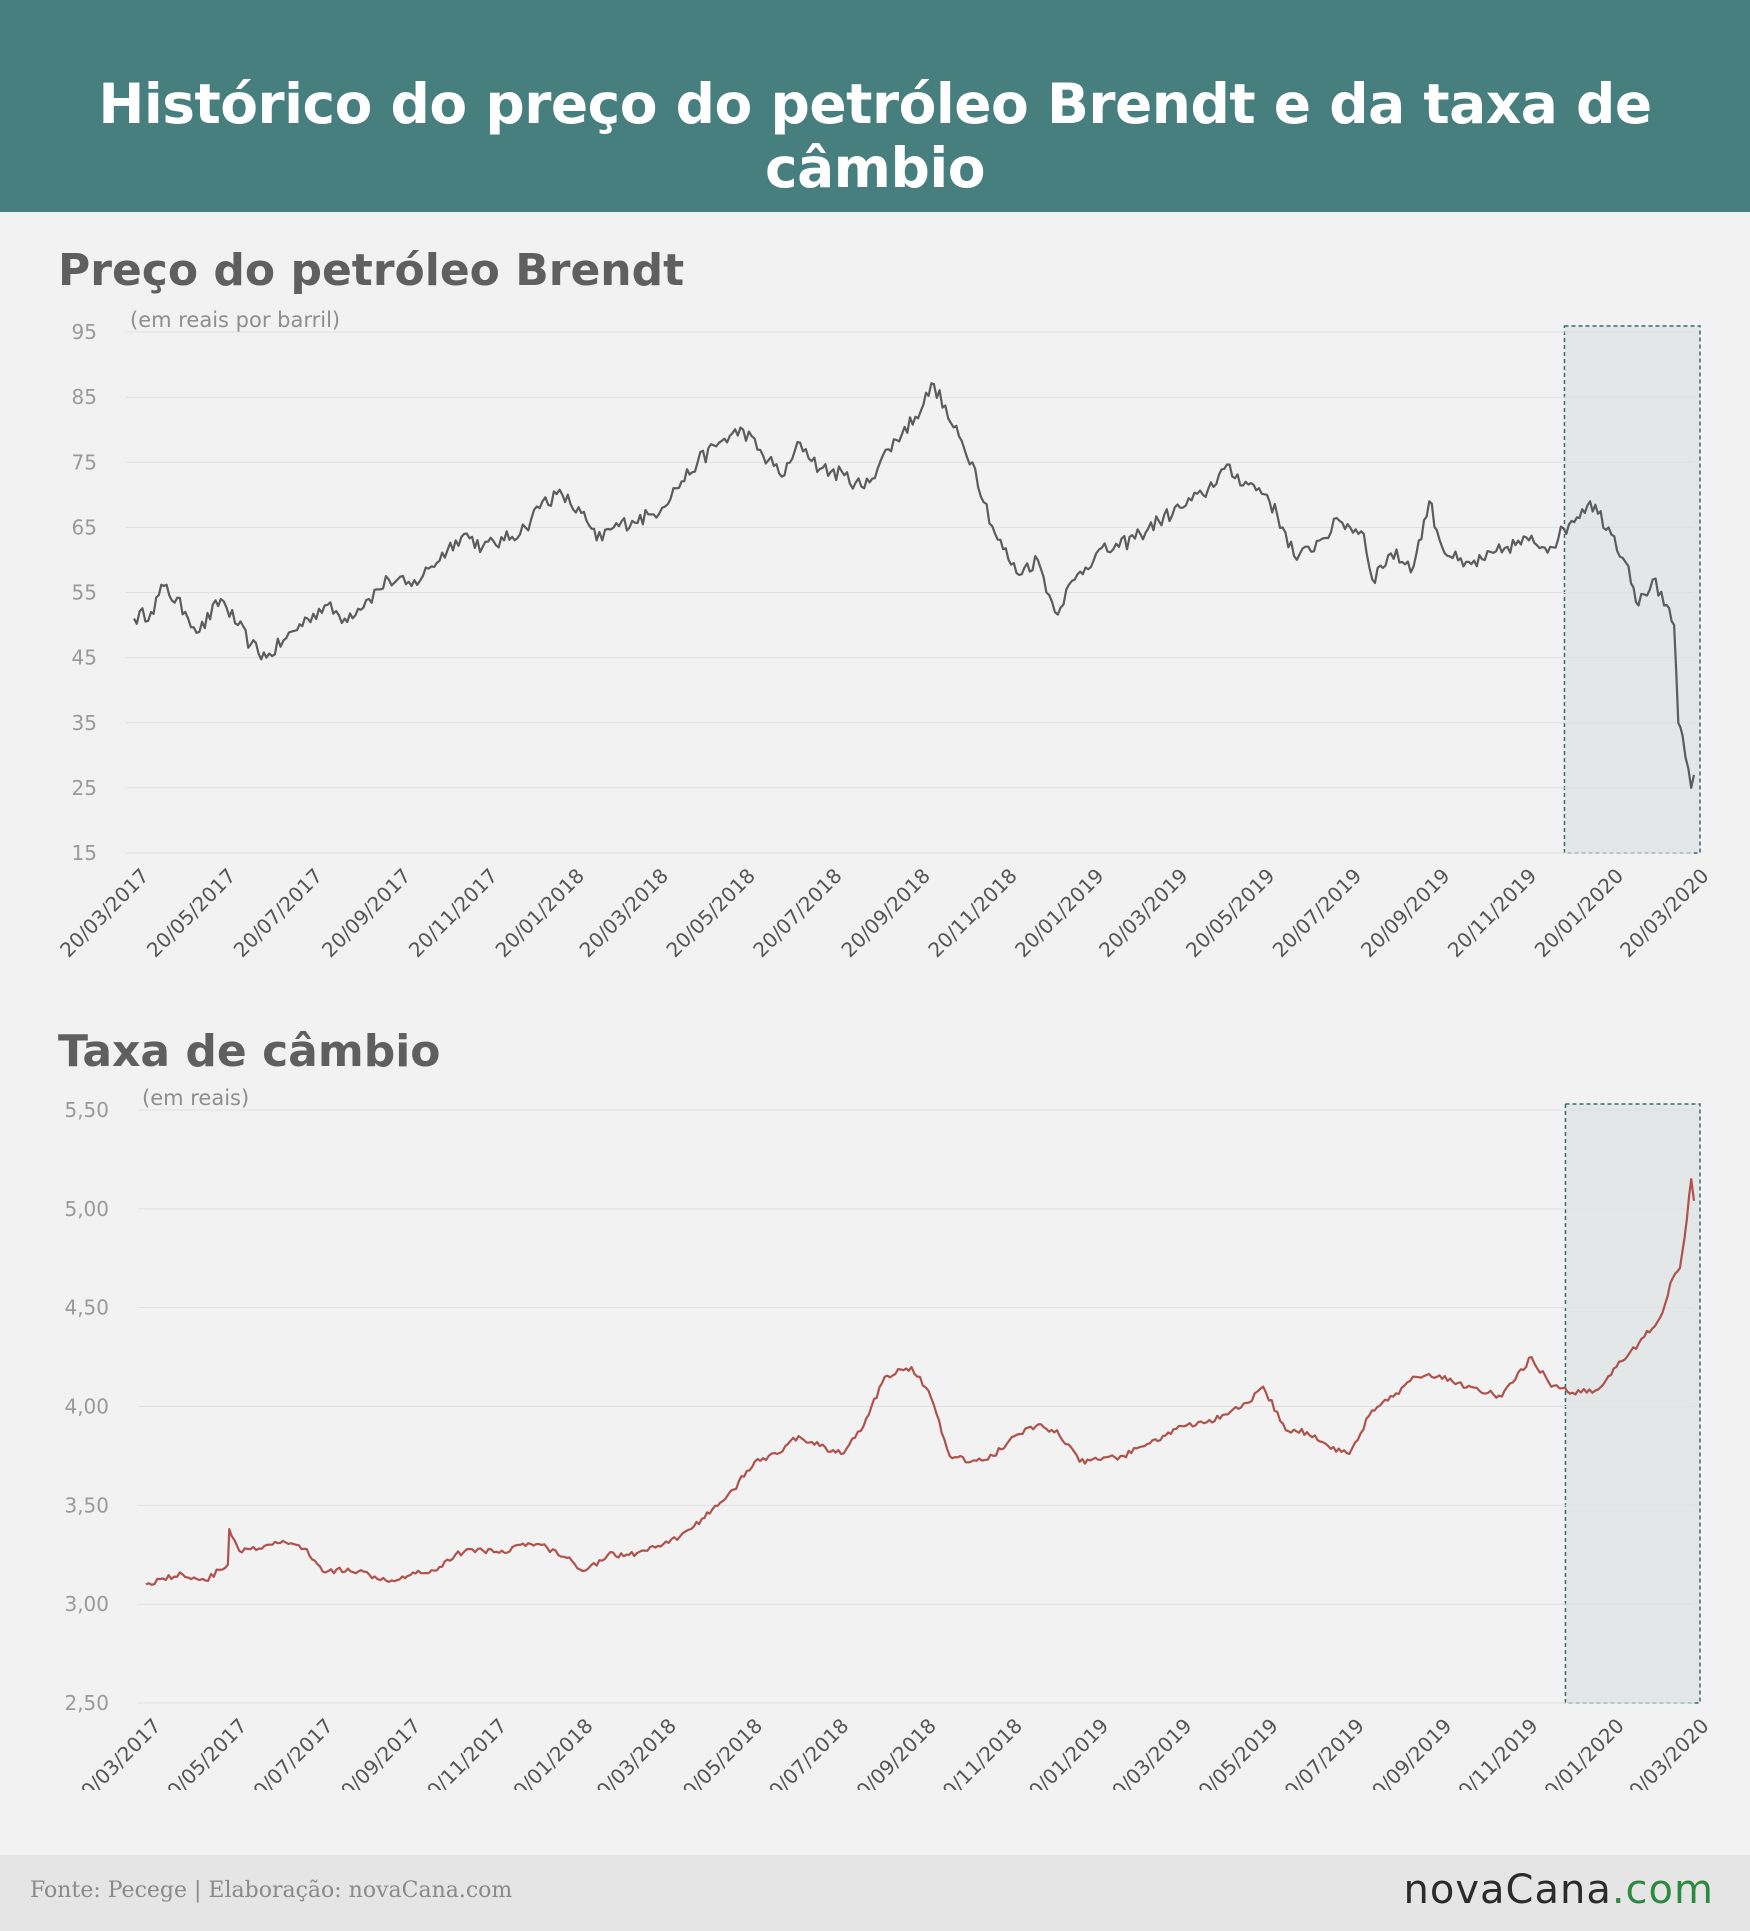 The width and height of the screenshot is (1750, 1931). What do you see at coordinates (84, 658) in the screenshot?
I see `y-tick-label: 45` at bounding box center [84, 658].